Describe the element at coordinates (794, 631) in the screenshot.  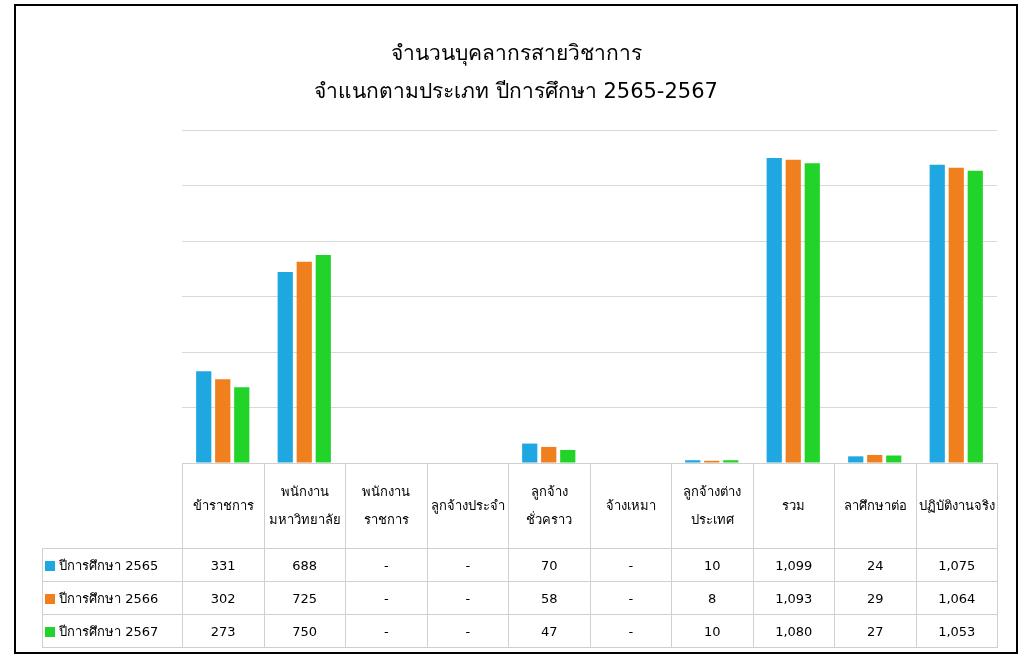
I see `data-label: 1,080` at that location.